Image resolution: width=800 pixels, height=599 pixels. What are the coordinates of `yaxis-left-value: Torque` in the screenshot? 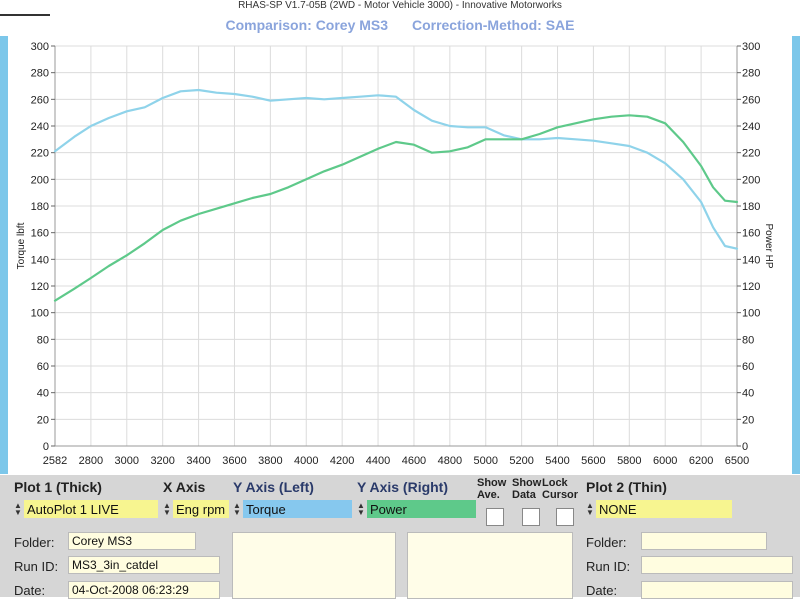 It's located at (297, 509).